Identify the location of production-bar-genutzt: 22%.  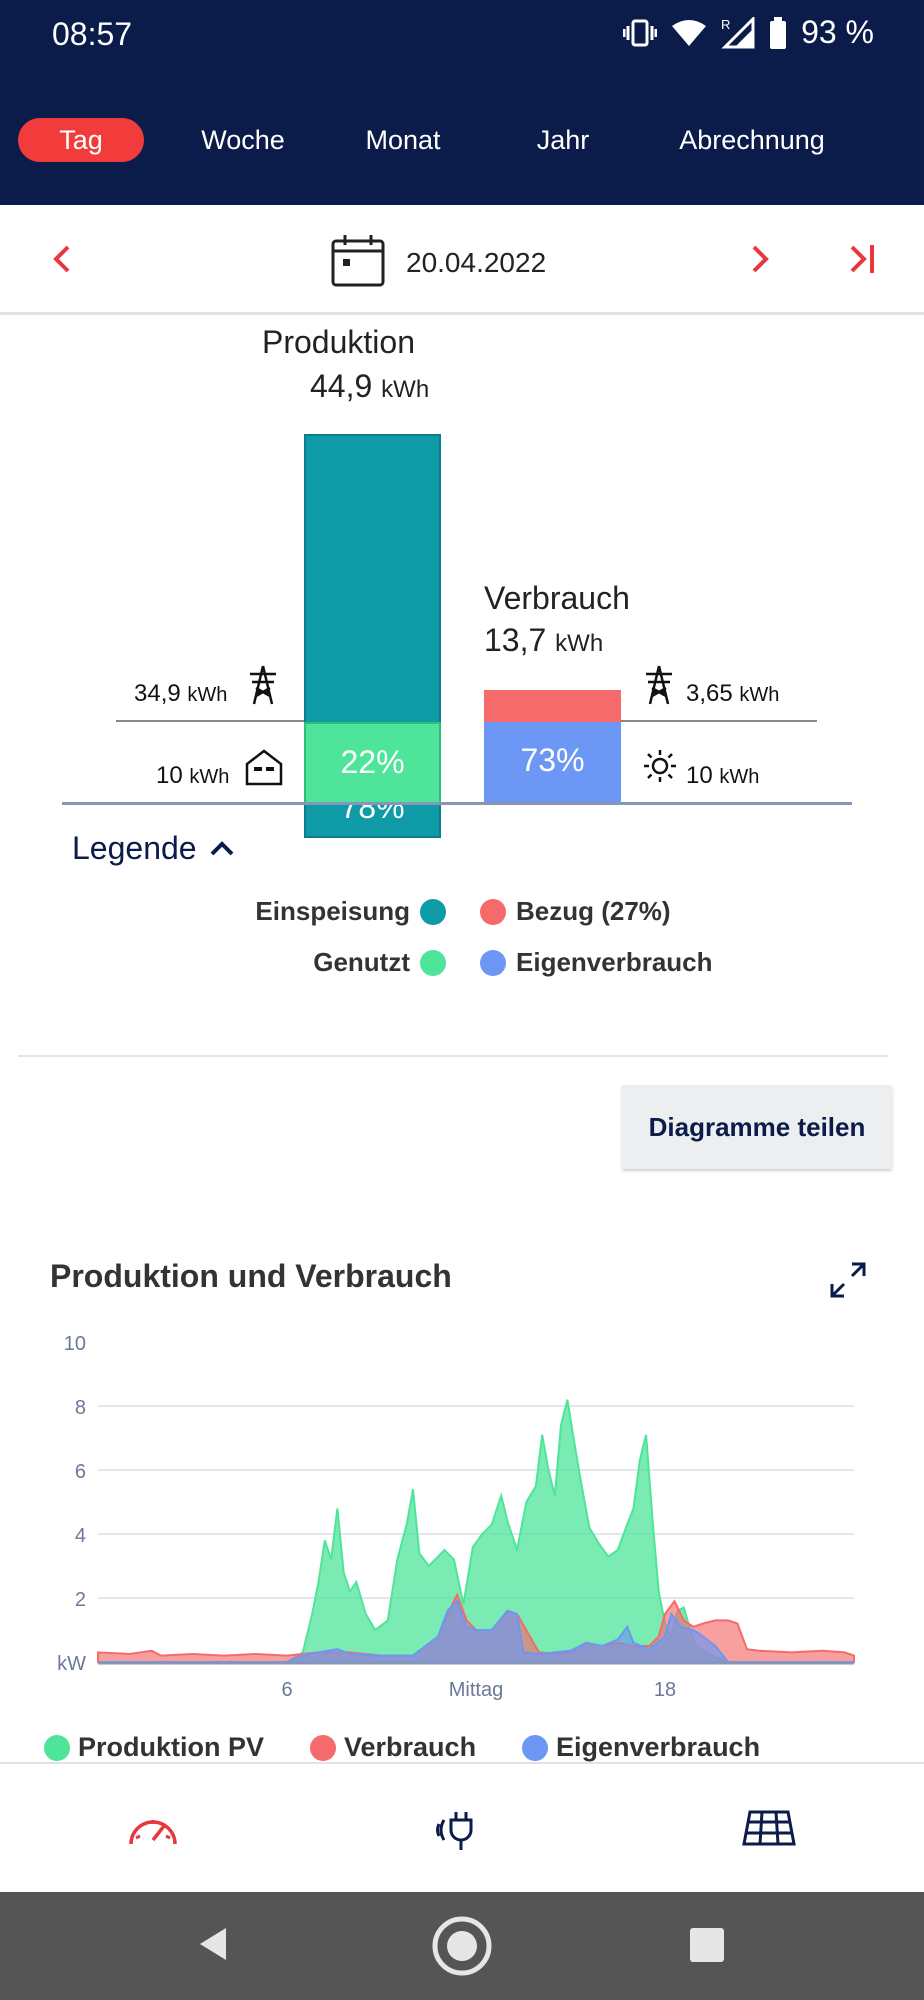
(372, 763).